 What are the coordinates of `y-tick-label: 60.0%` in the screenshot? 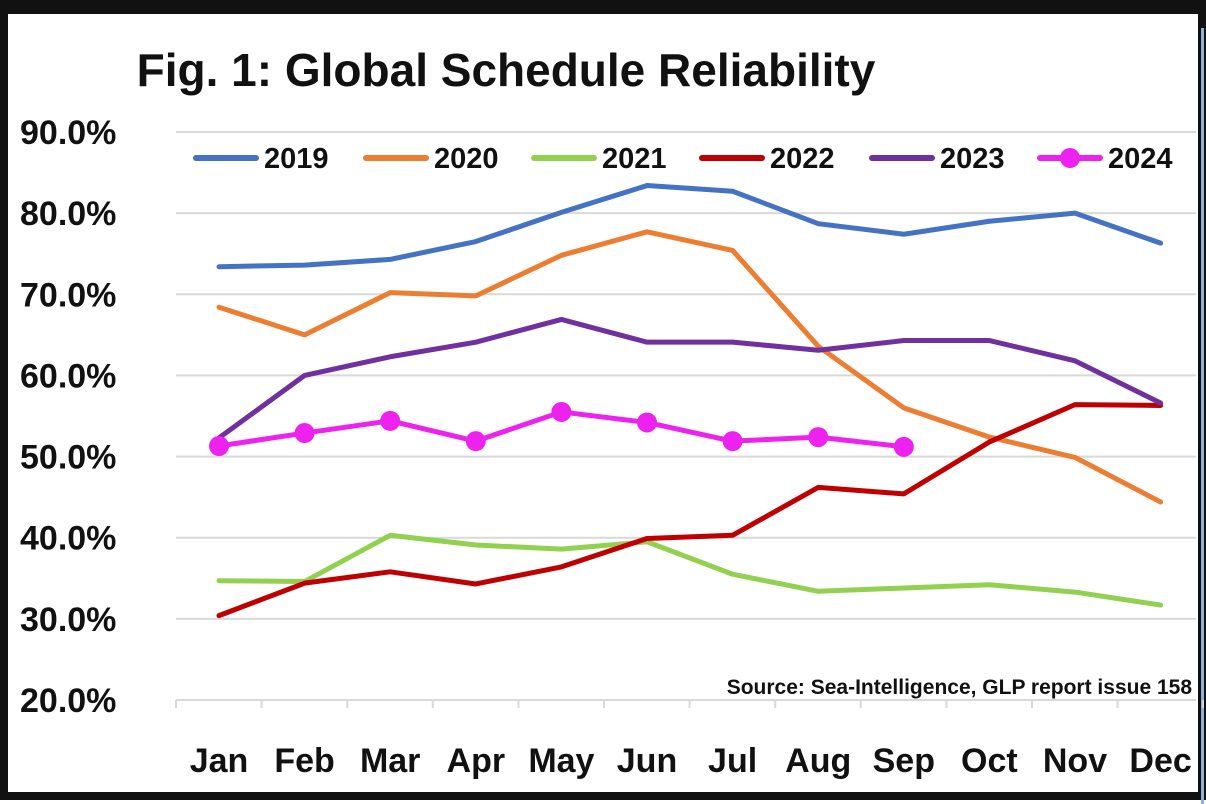 It's located at (68, 376).